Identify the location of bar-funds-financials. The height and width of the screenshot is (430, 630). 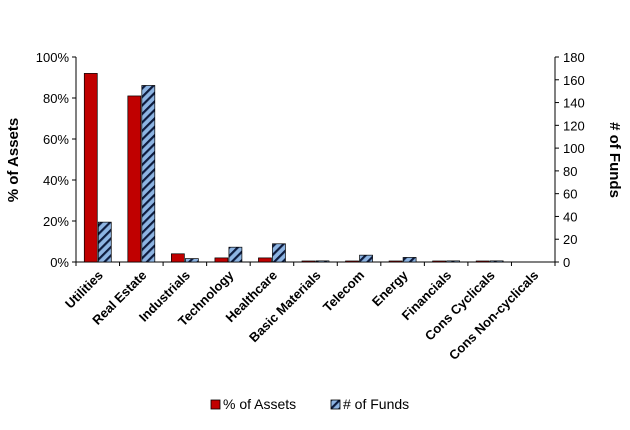
(453, 261).